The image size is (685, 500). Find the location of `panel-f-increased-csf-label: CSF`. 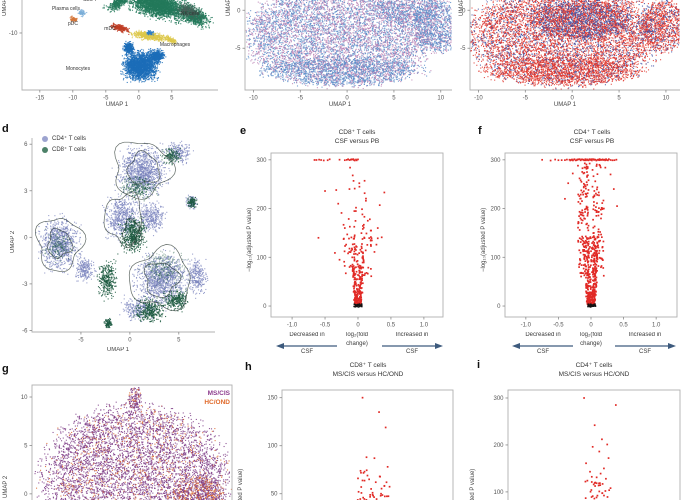

panel-f-increased-csf-label: CSF is located at coordinates (645, 352).